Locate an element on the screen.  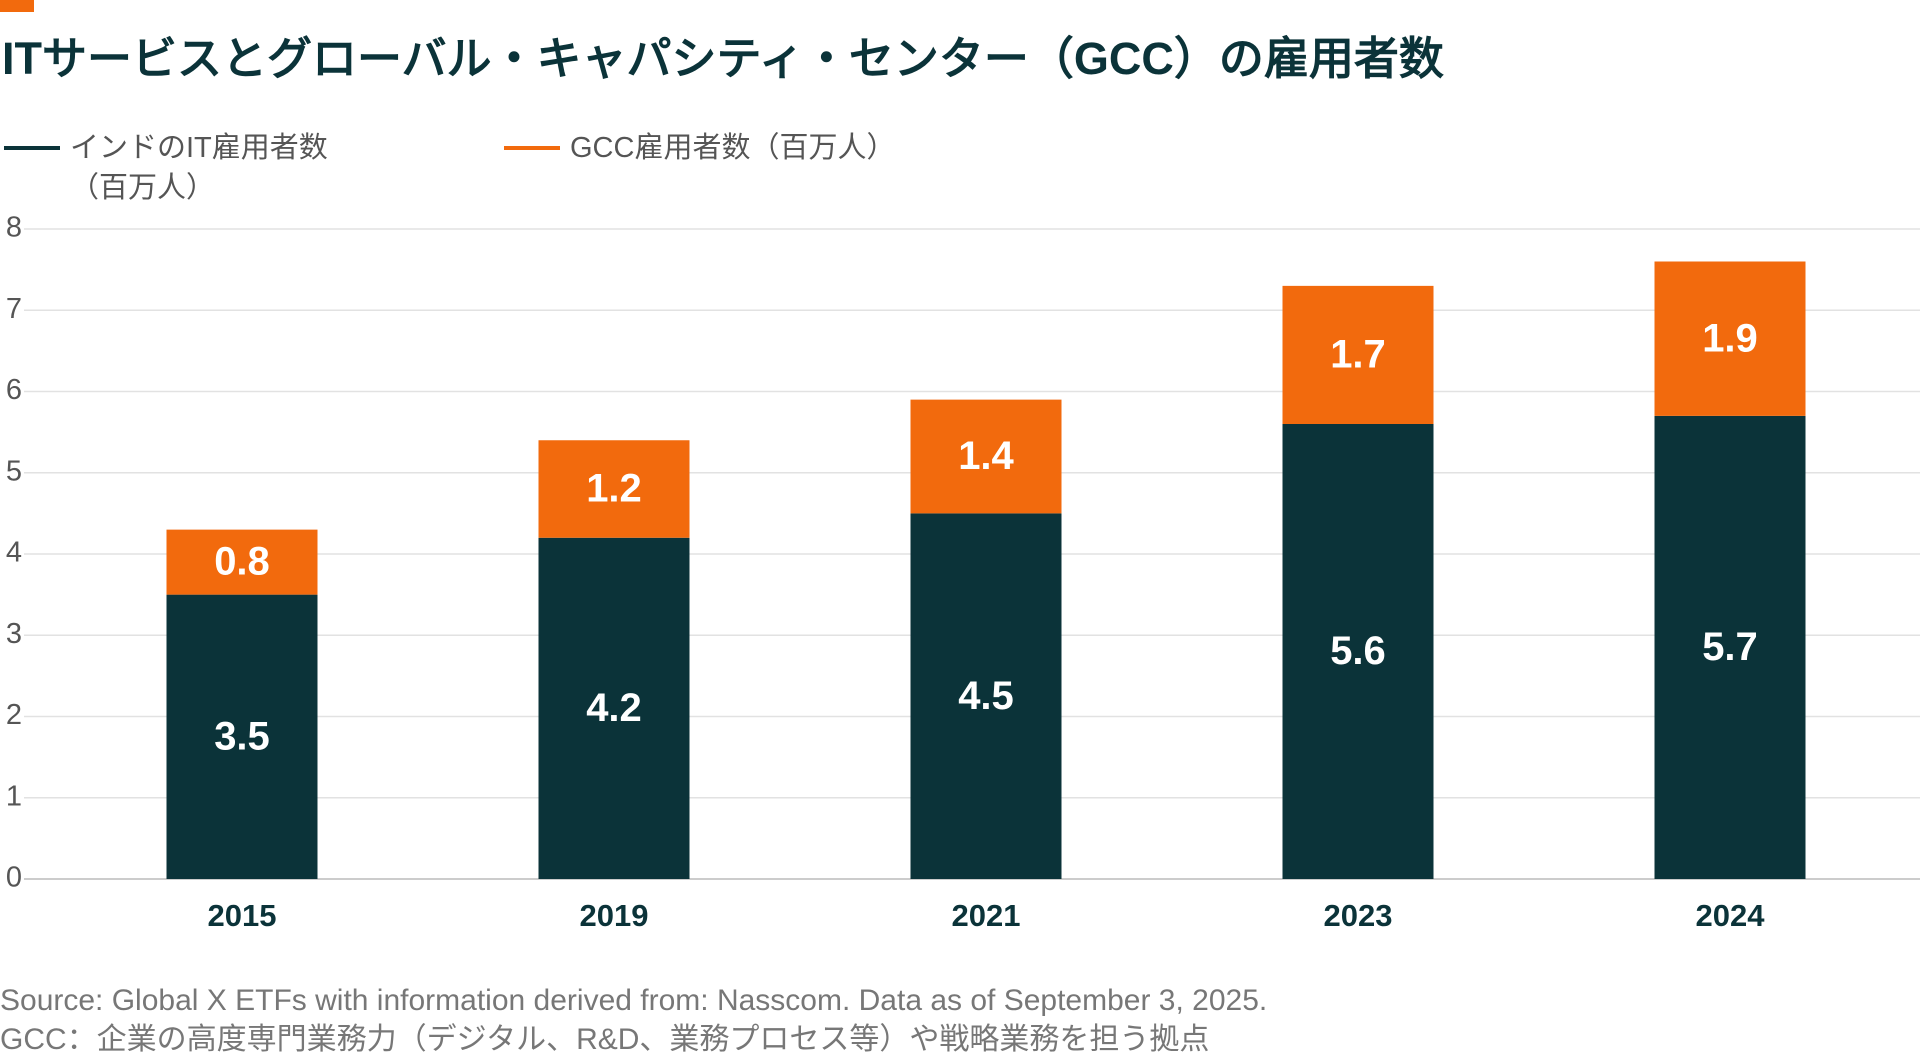
x-tick-label: 2021 is located at coordinates (986, 915).